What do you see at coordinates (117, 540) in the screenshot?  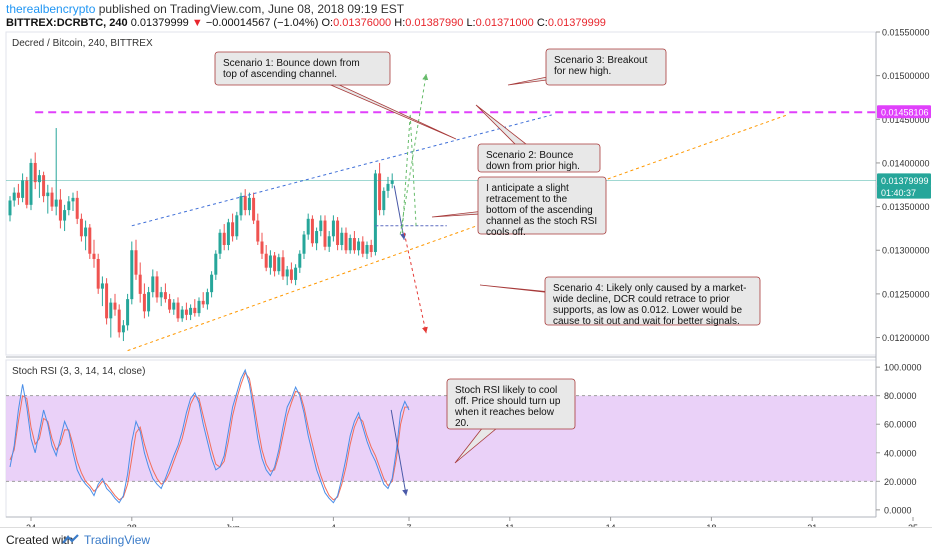 I see `tradingview-brand: TradingView` at bounding box center [117, 540].